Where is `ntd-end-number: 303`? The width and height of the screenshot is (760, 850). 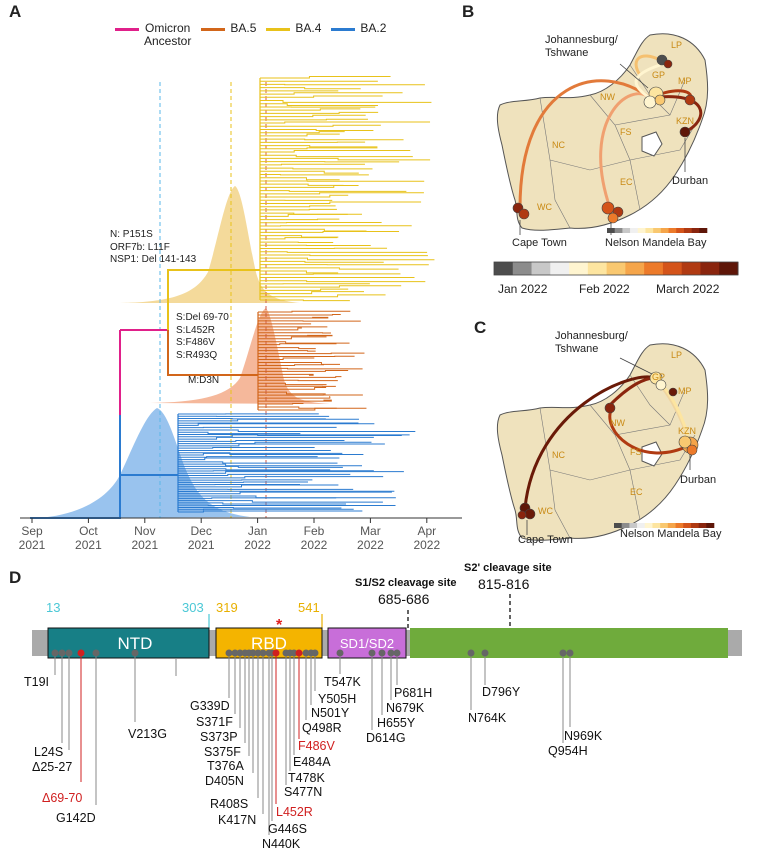 ntd-end-number: 303 is located at coordinates (193, 607).